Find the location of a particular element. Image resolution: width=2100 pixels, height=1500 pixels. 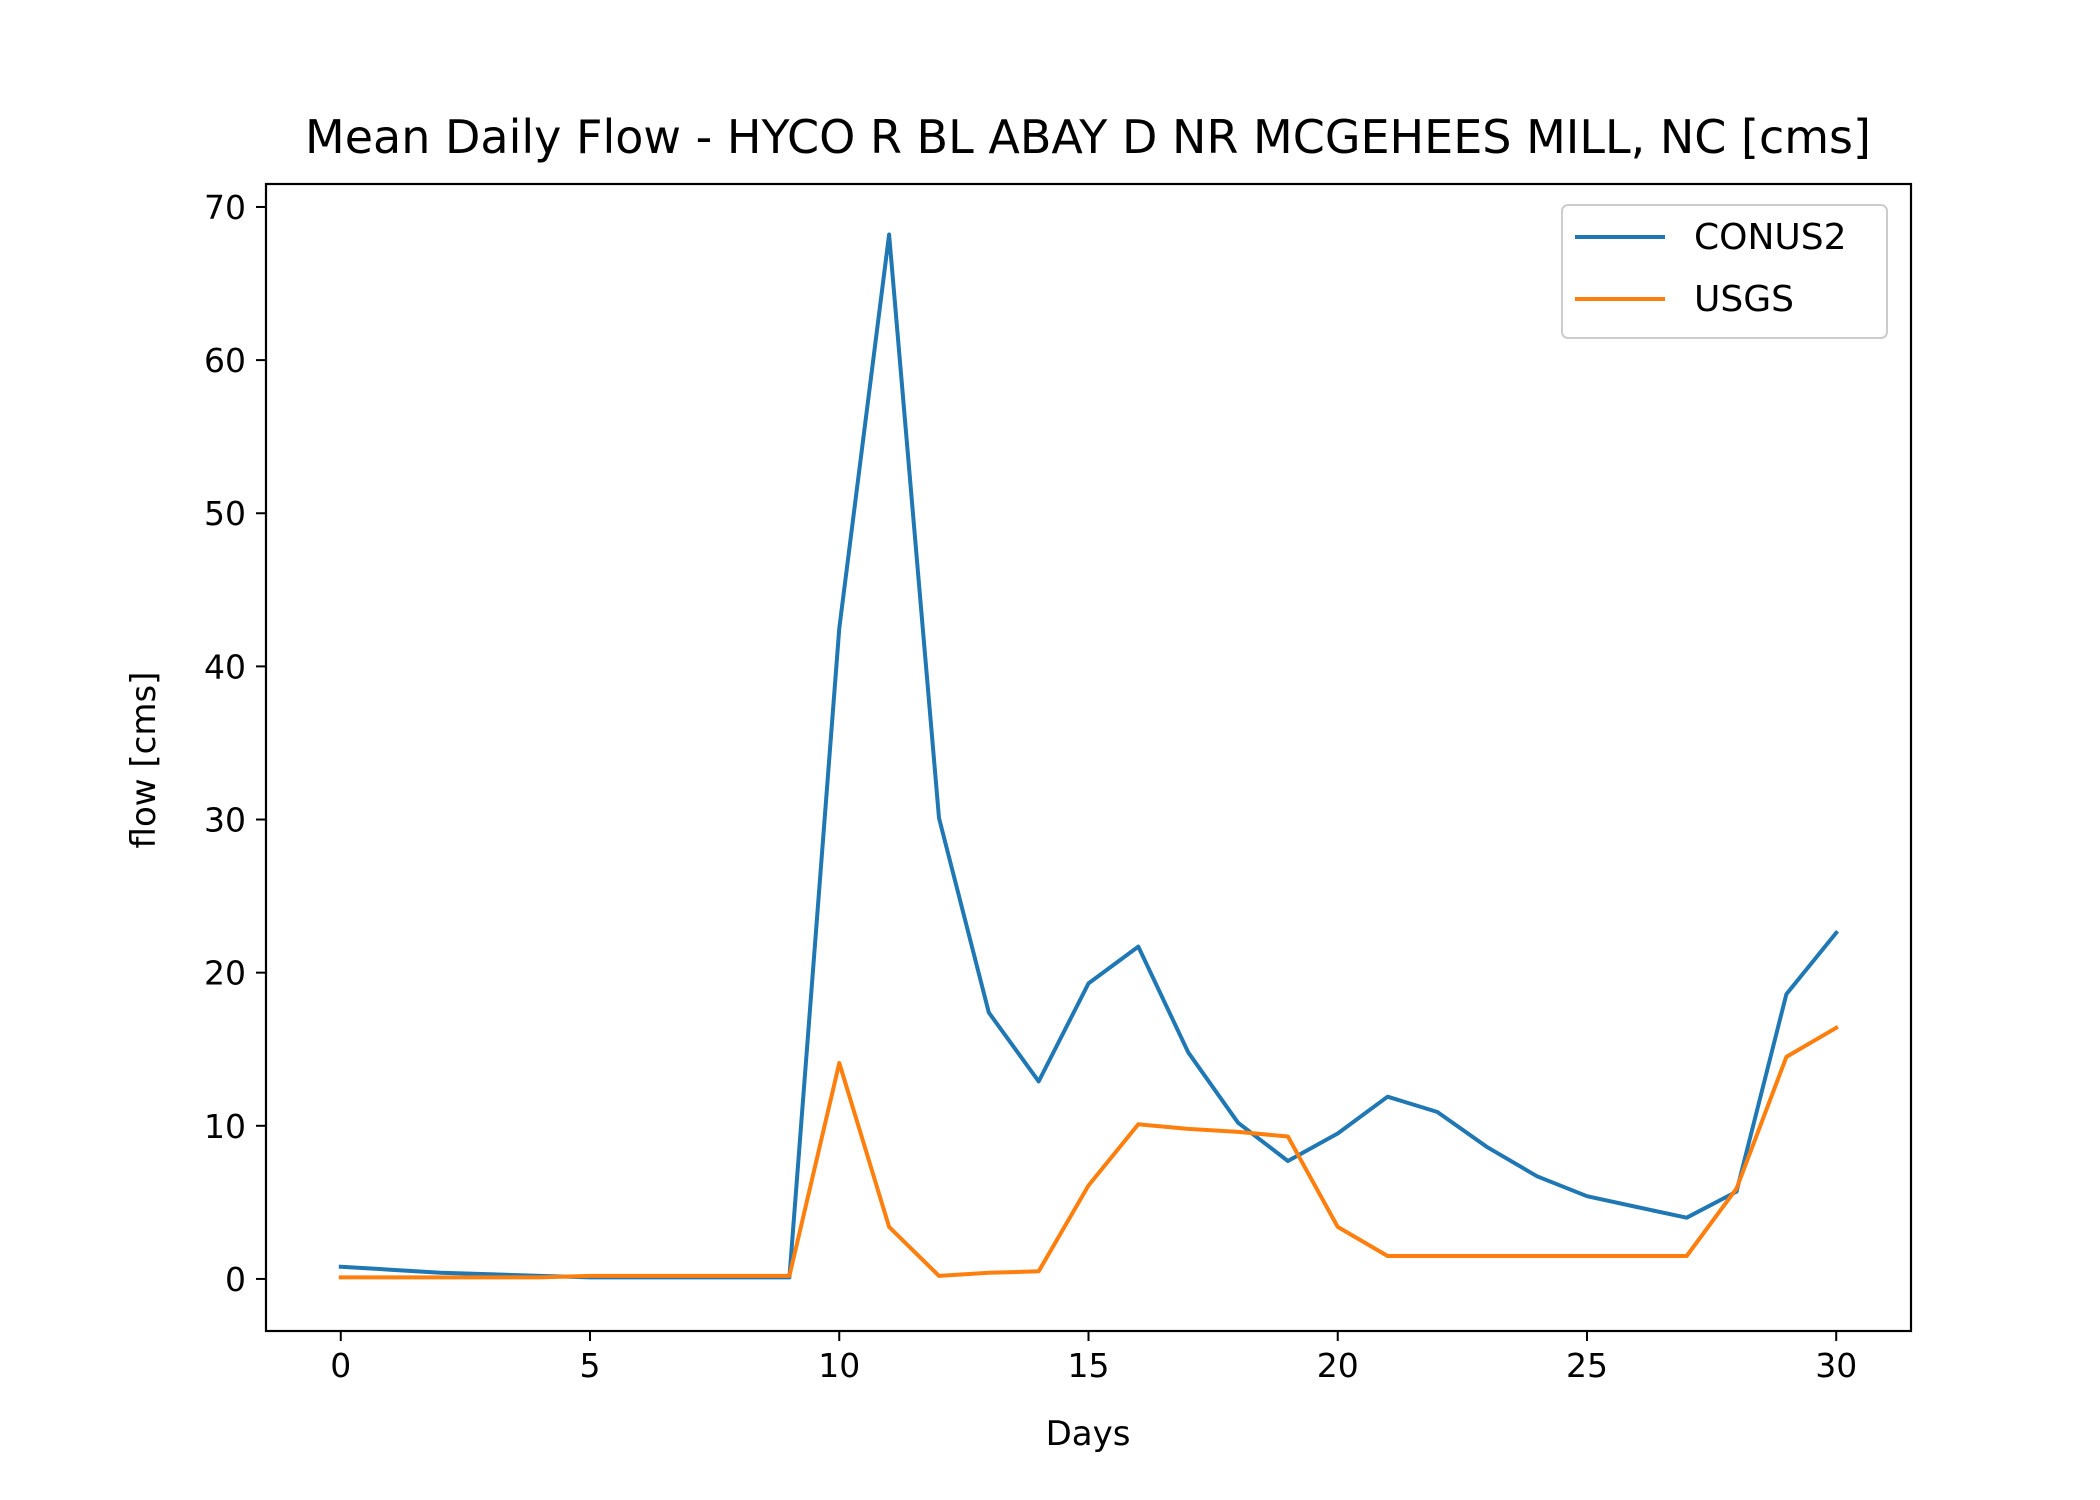

y-tick-label-60: 60 is located at coordinates (225, 360).